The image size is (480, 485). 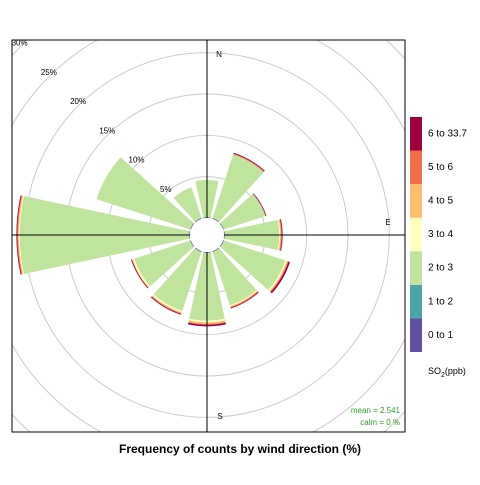 What do you see at coordinates (447, 133) in the screenshot?
I see `legend-label: 6 to 33.7` at bounding box center [447, 133].